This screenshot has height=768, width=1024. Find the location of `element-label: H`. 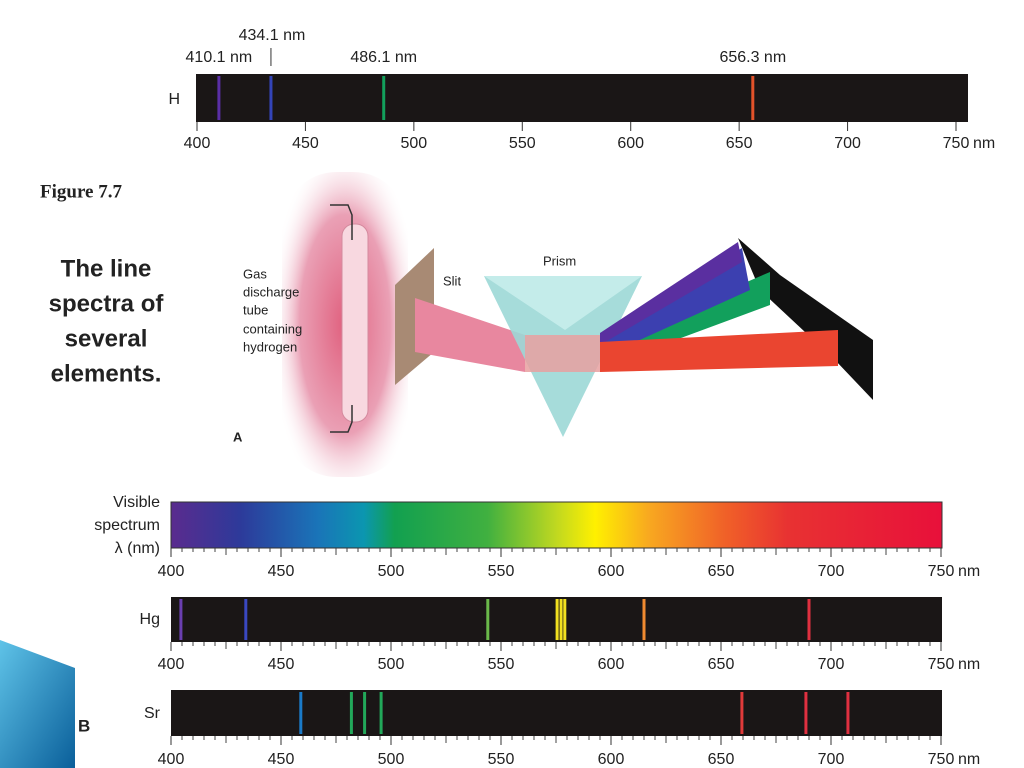

element-label: H is located at coordinates (174, 99).